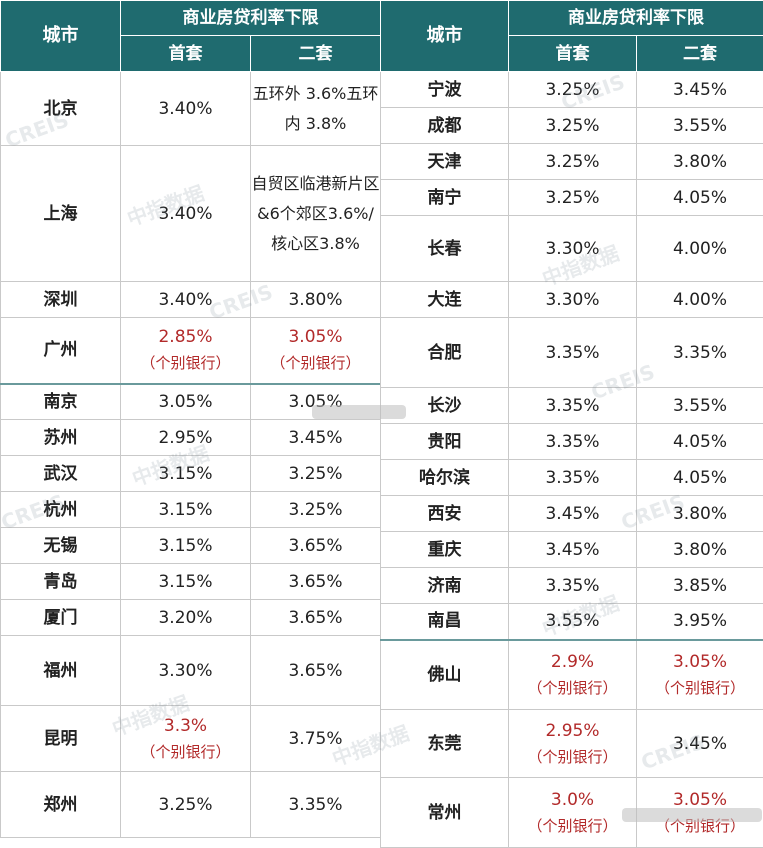 The width and height of the screenshot is (763, 848). Describe the element at coordinates (186, 402) in the screenshot. I see `first-home-rate: 3.05%` at that location.